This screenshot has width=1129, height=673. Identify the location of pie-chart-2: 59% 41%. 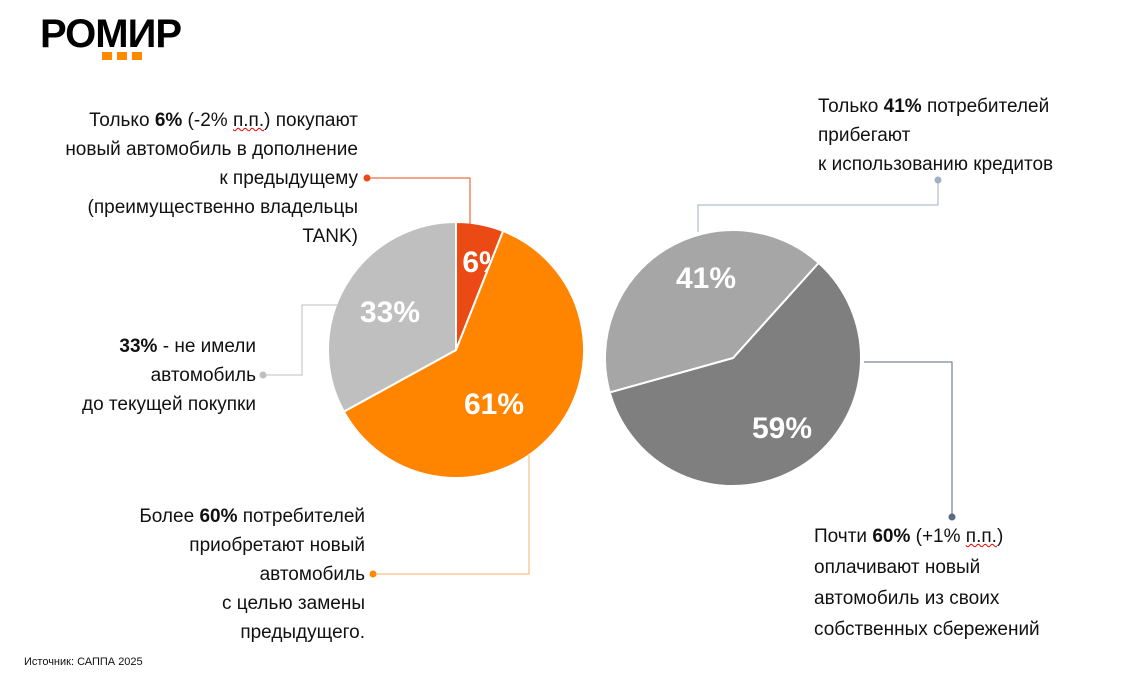
(733, 357).